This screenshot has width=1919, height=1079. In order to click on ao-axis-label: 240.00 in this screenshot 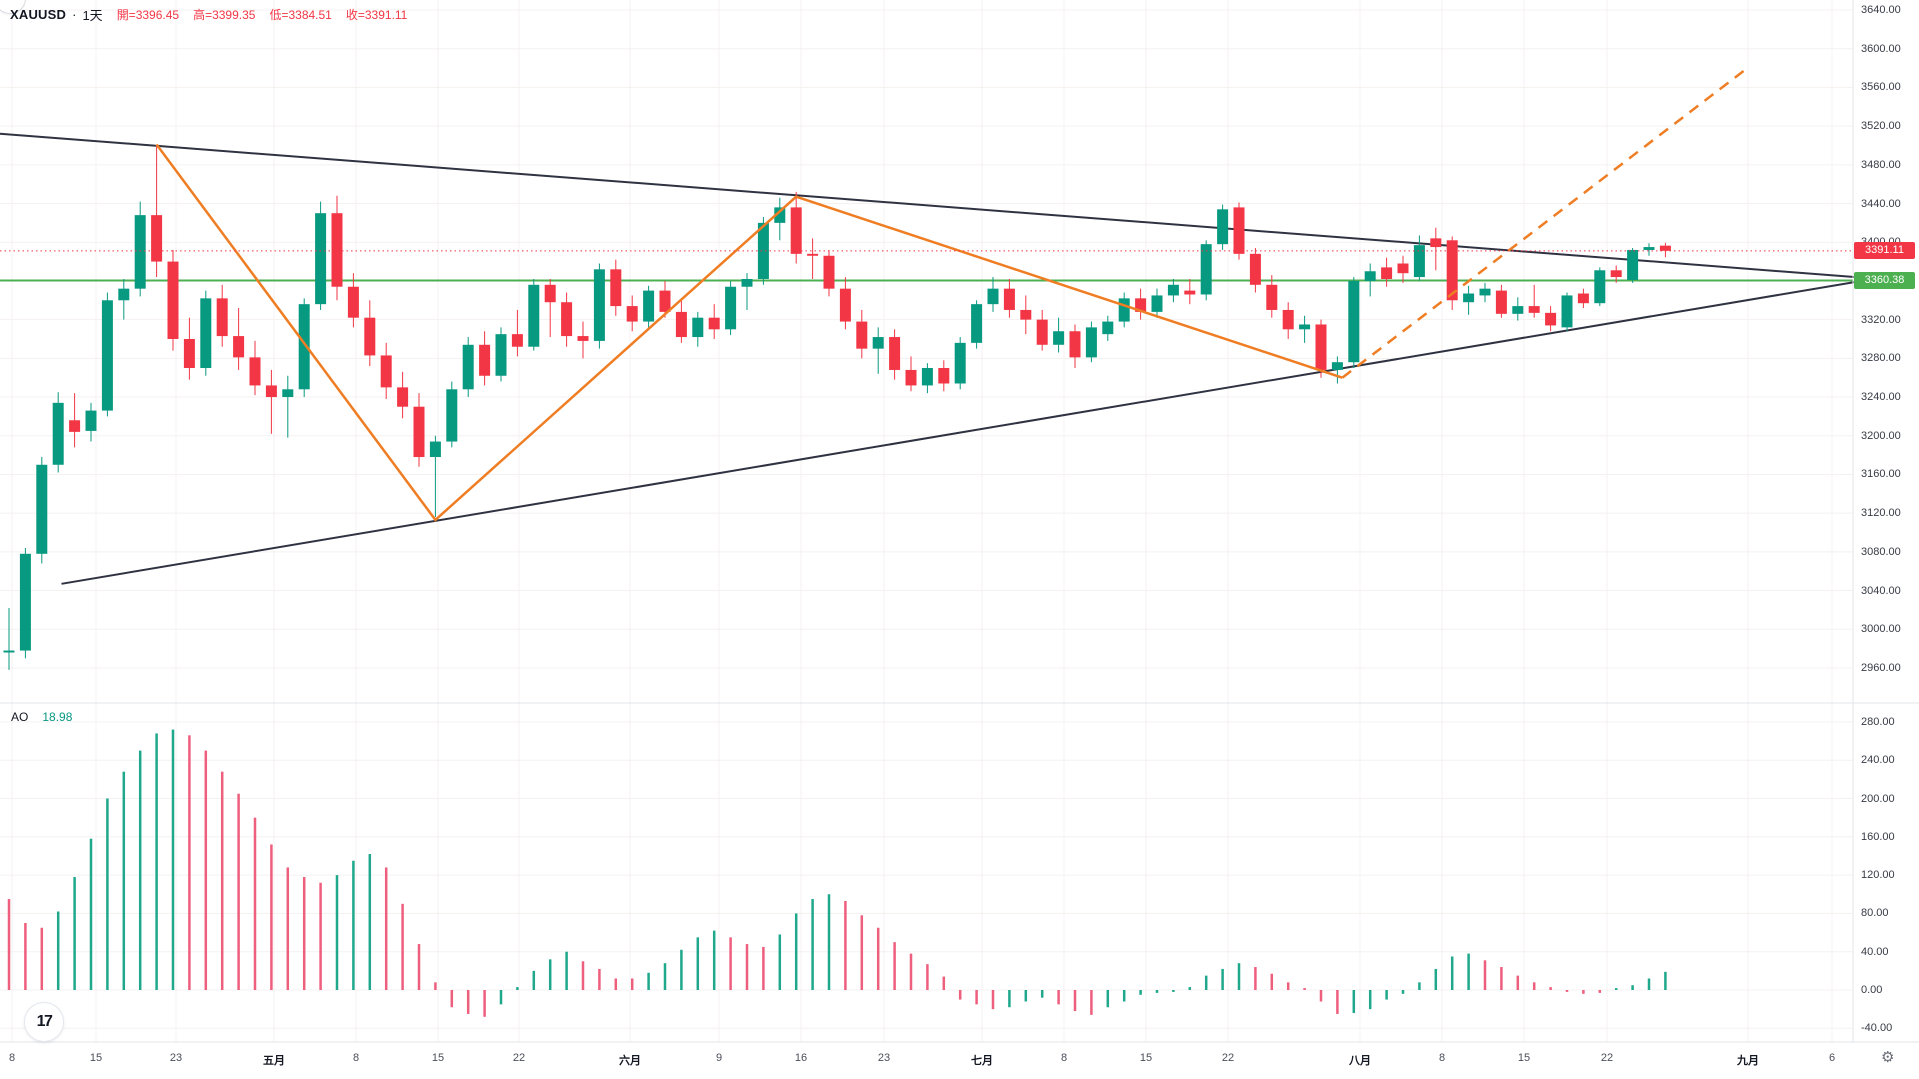, I will do `click(1878, 760)`.